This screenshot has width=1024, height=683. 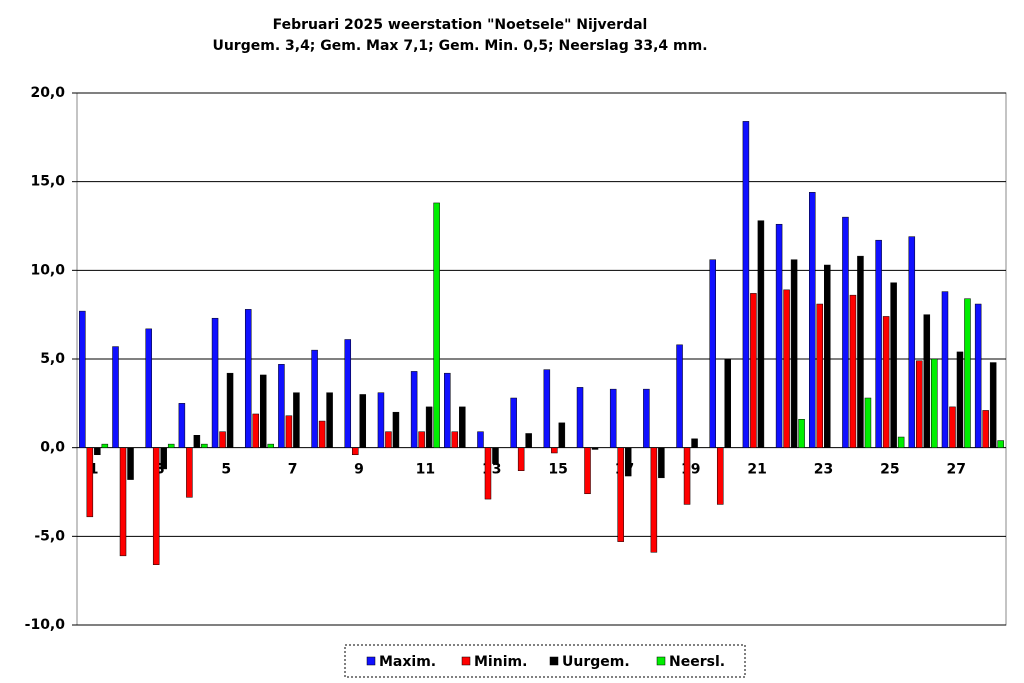 I want to click on legend-box, so click(x=545, y=661).